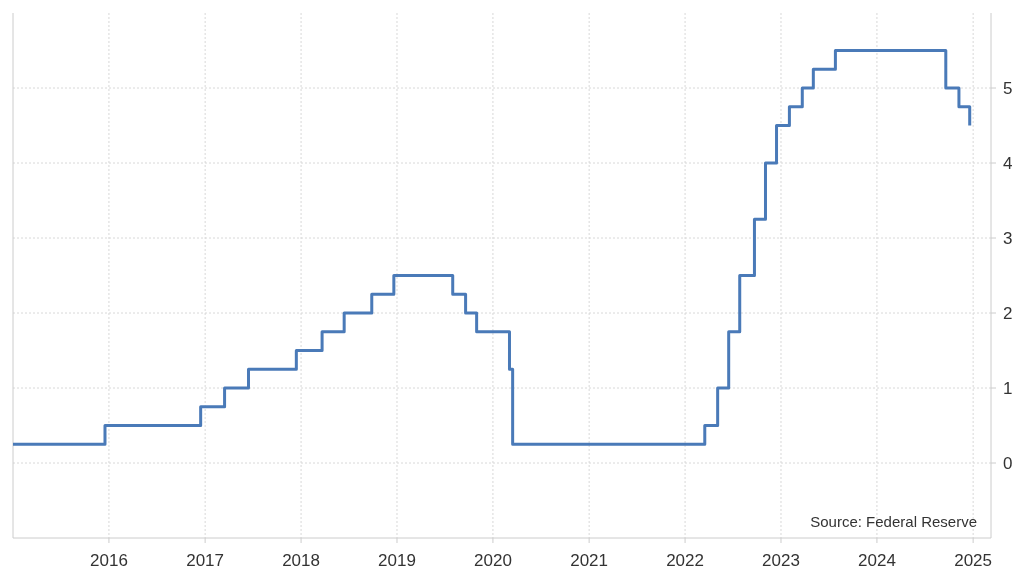  I want to click on x-tick-label: 2022, so click(685, 560).